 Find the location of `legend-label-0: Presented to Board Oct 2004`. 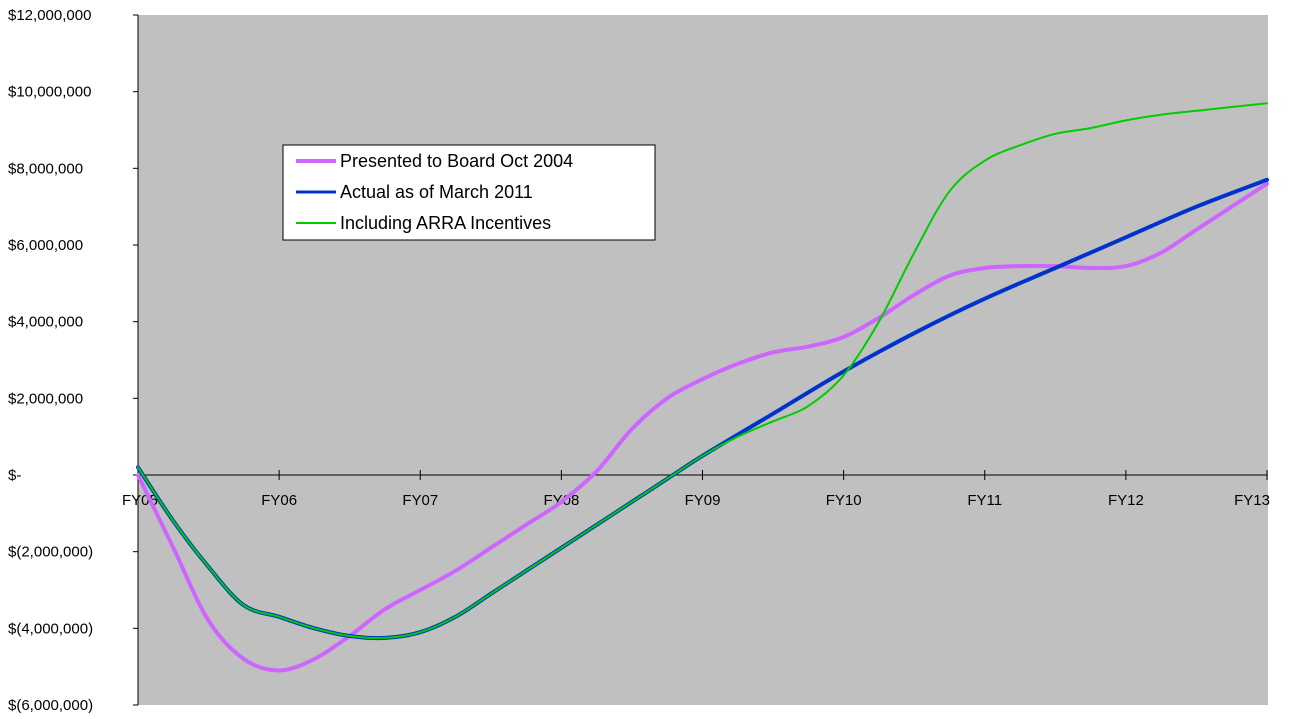

legend-label-0: Presented to Board Oct 2004 is located at coordinates (456, 161).